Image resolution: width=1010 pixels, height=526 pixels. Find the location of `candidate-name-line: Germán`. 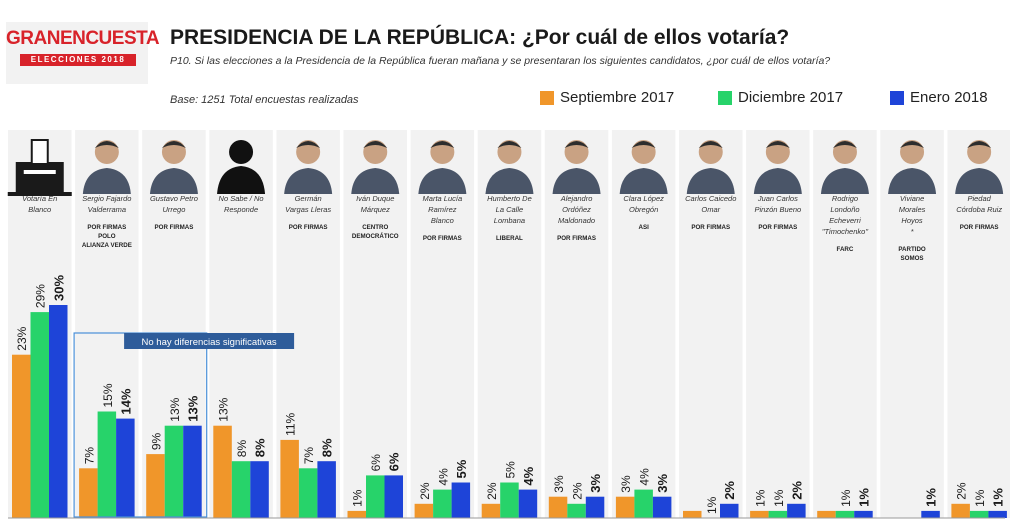

candidate-name-line: Germán is located at coordinates (308, 198).